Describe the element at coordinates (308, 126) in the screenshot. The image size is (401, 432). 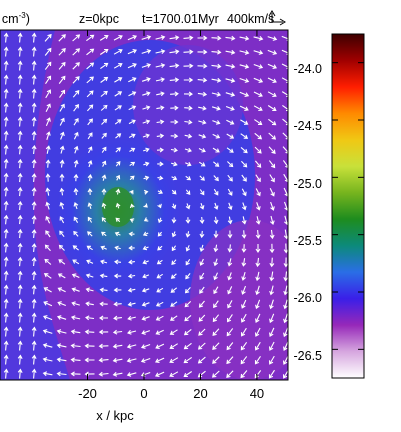
I see `colorbar-tick-label-1: -24.5` at that location.